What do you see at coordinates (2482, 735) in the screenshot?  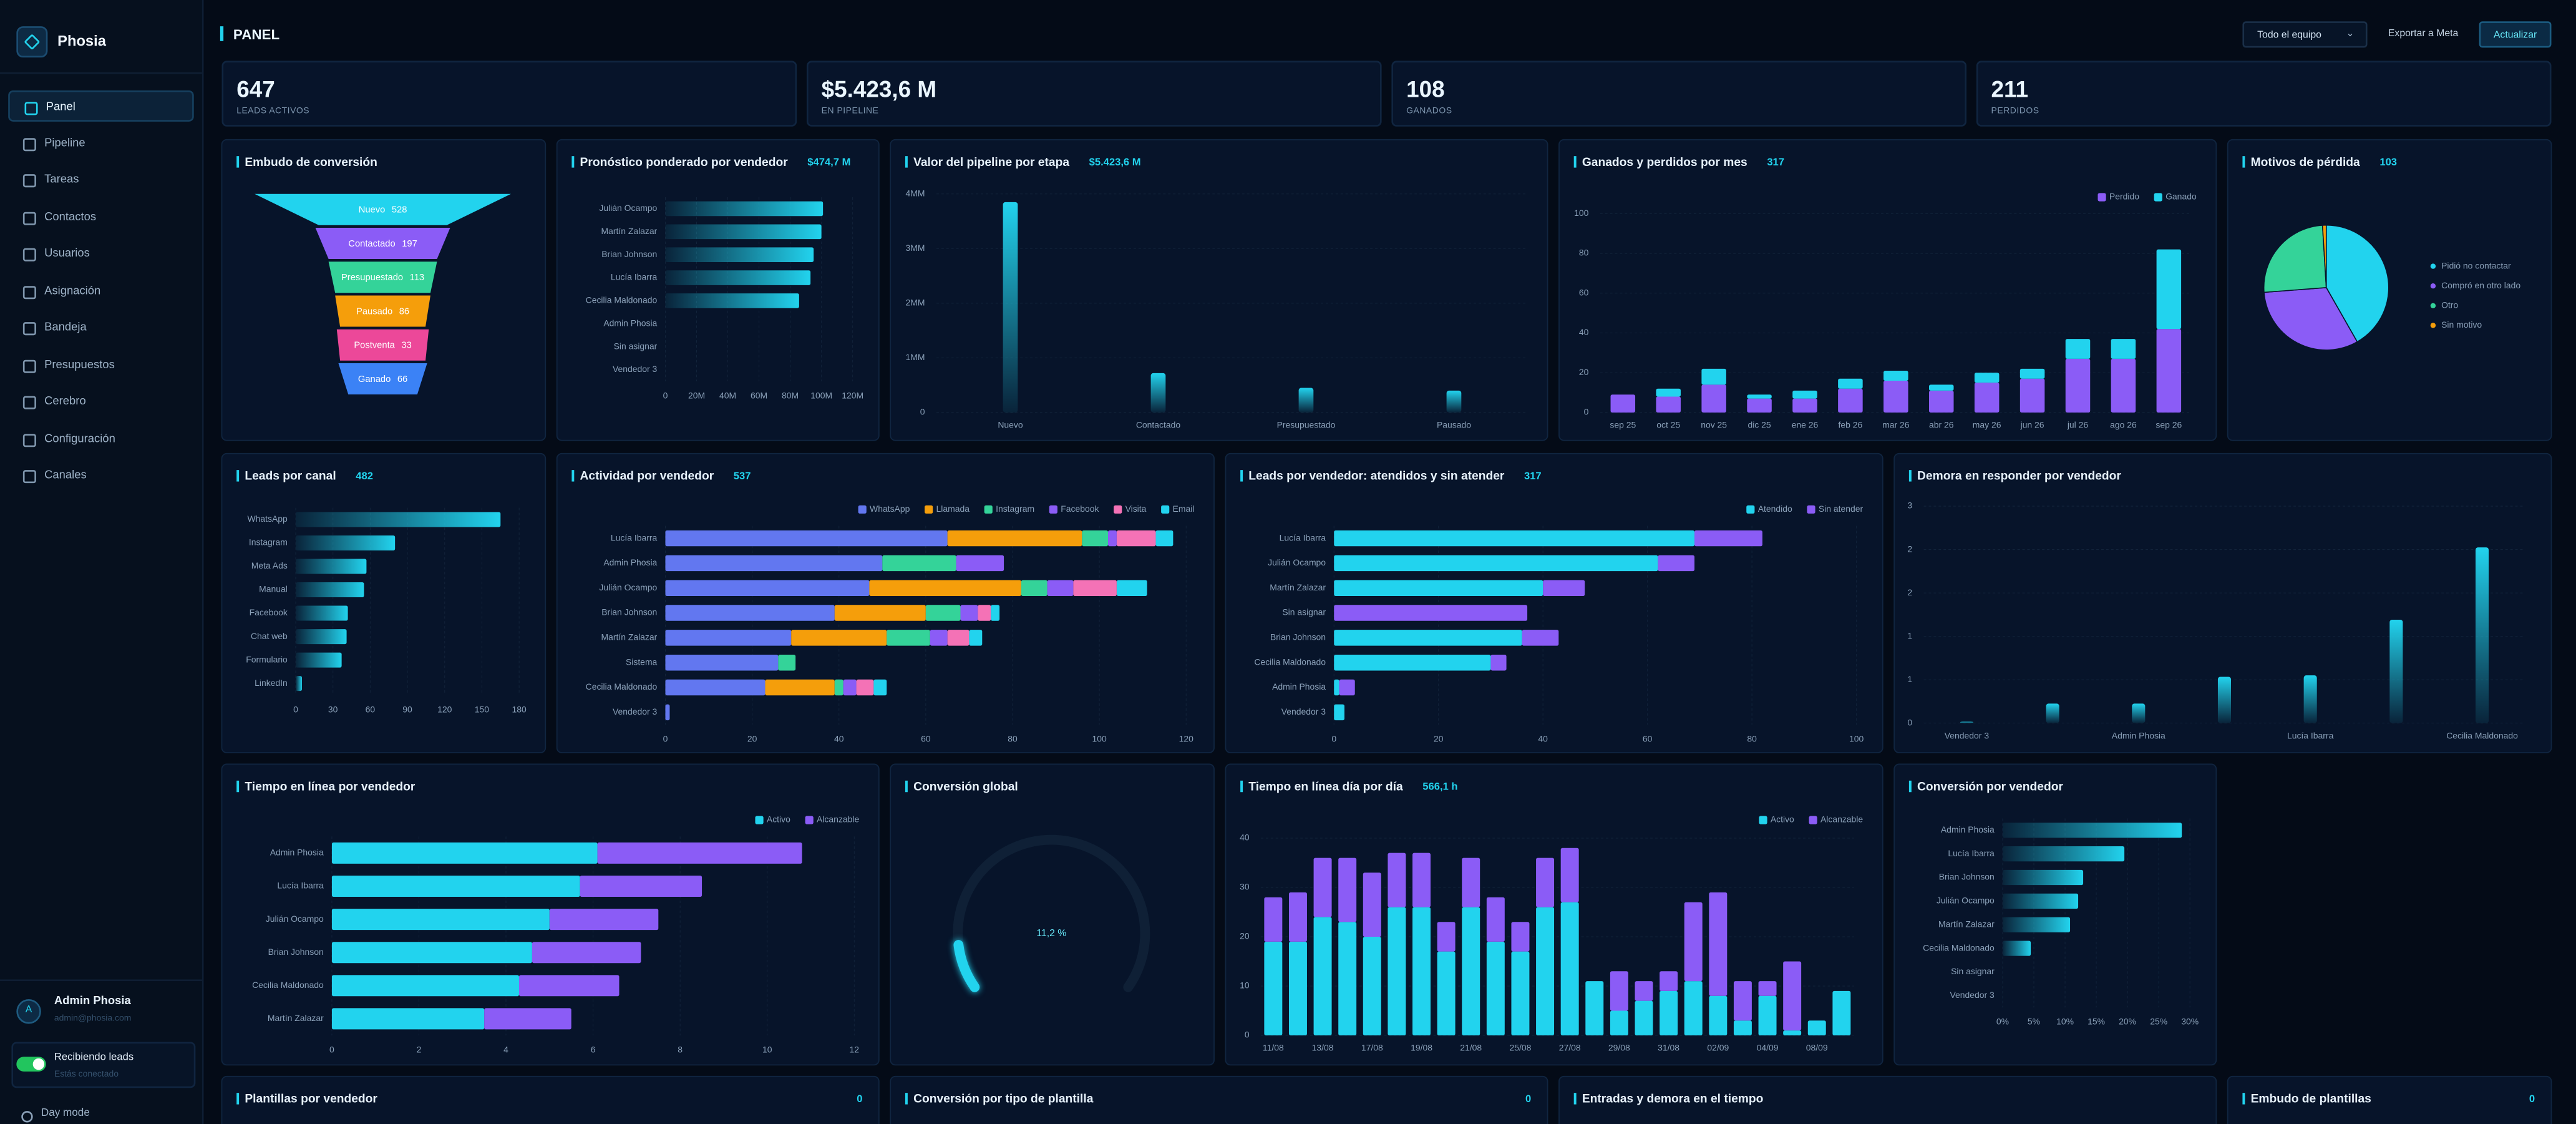 I see `x-tick-label: Cecilia Maldonado` at bounding box center [2482, 735].